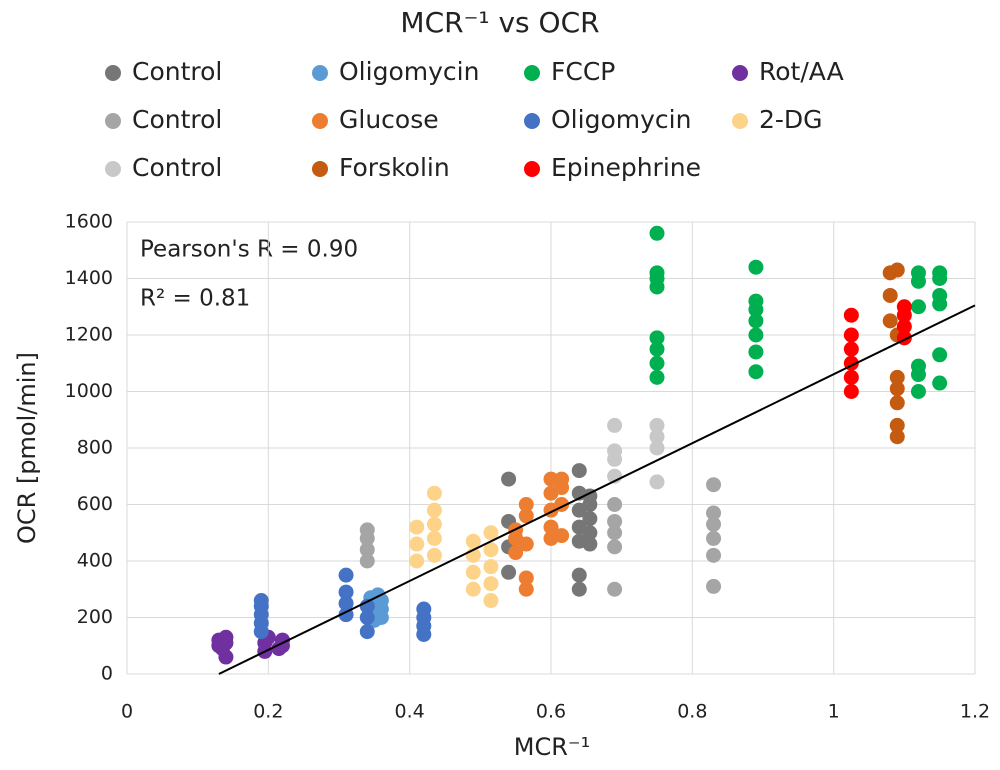  Describe the element at coordinates (791, 119) in the screenshot. I see `legend-label: 2-DG` at that location.